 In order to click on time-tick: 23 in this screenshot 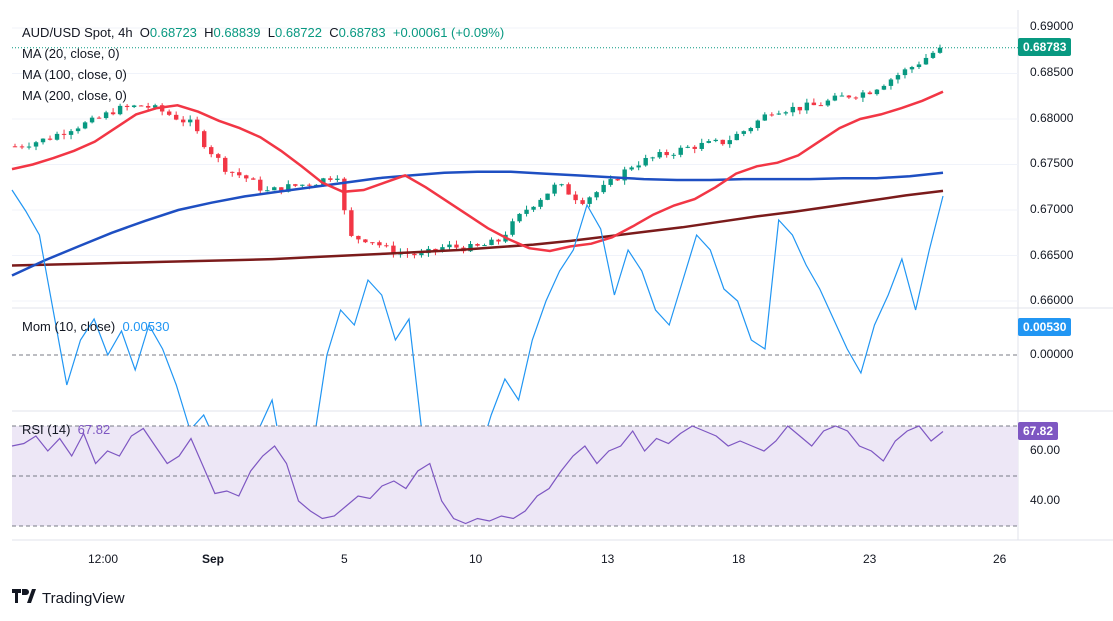, I will do `click(870, 559)`.